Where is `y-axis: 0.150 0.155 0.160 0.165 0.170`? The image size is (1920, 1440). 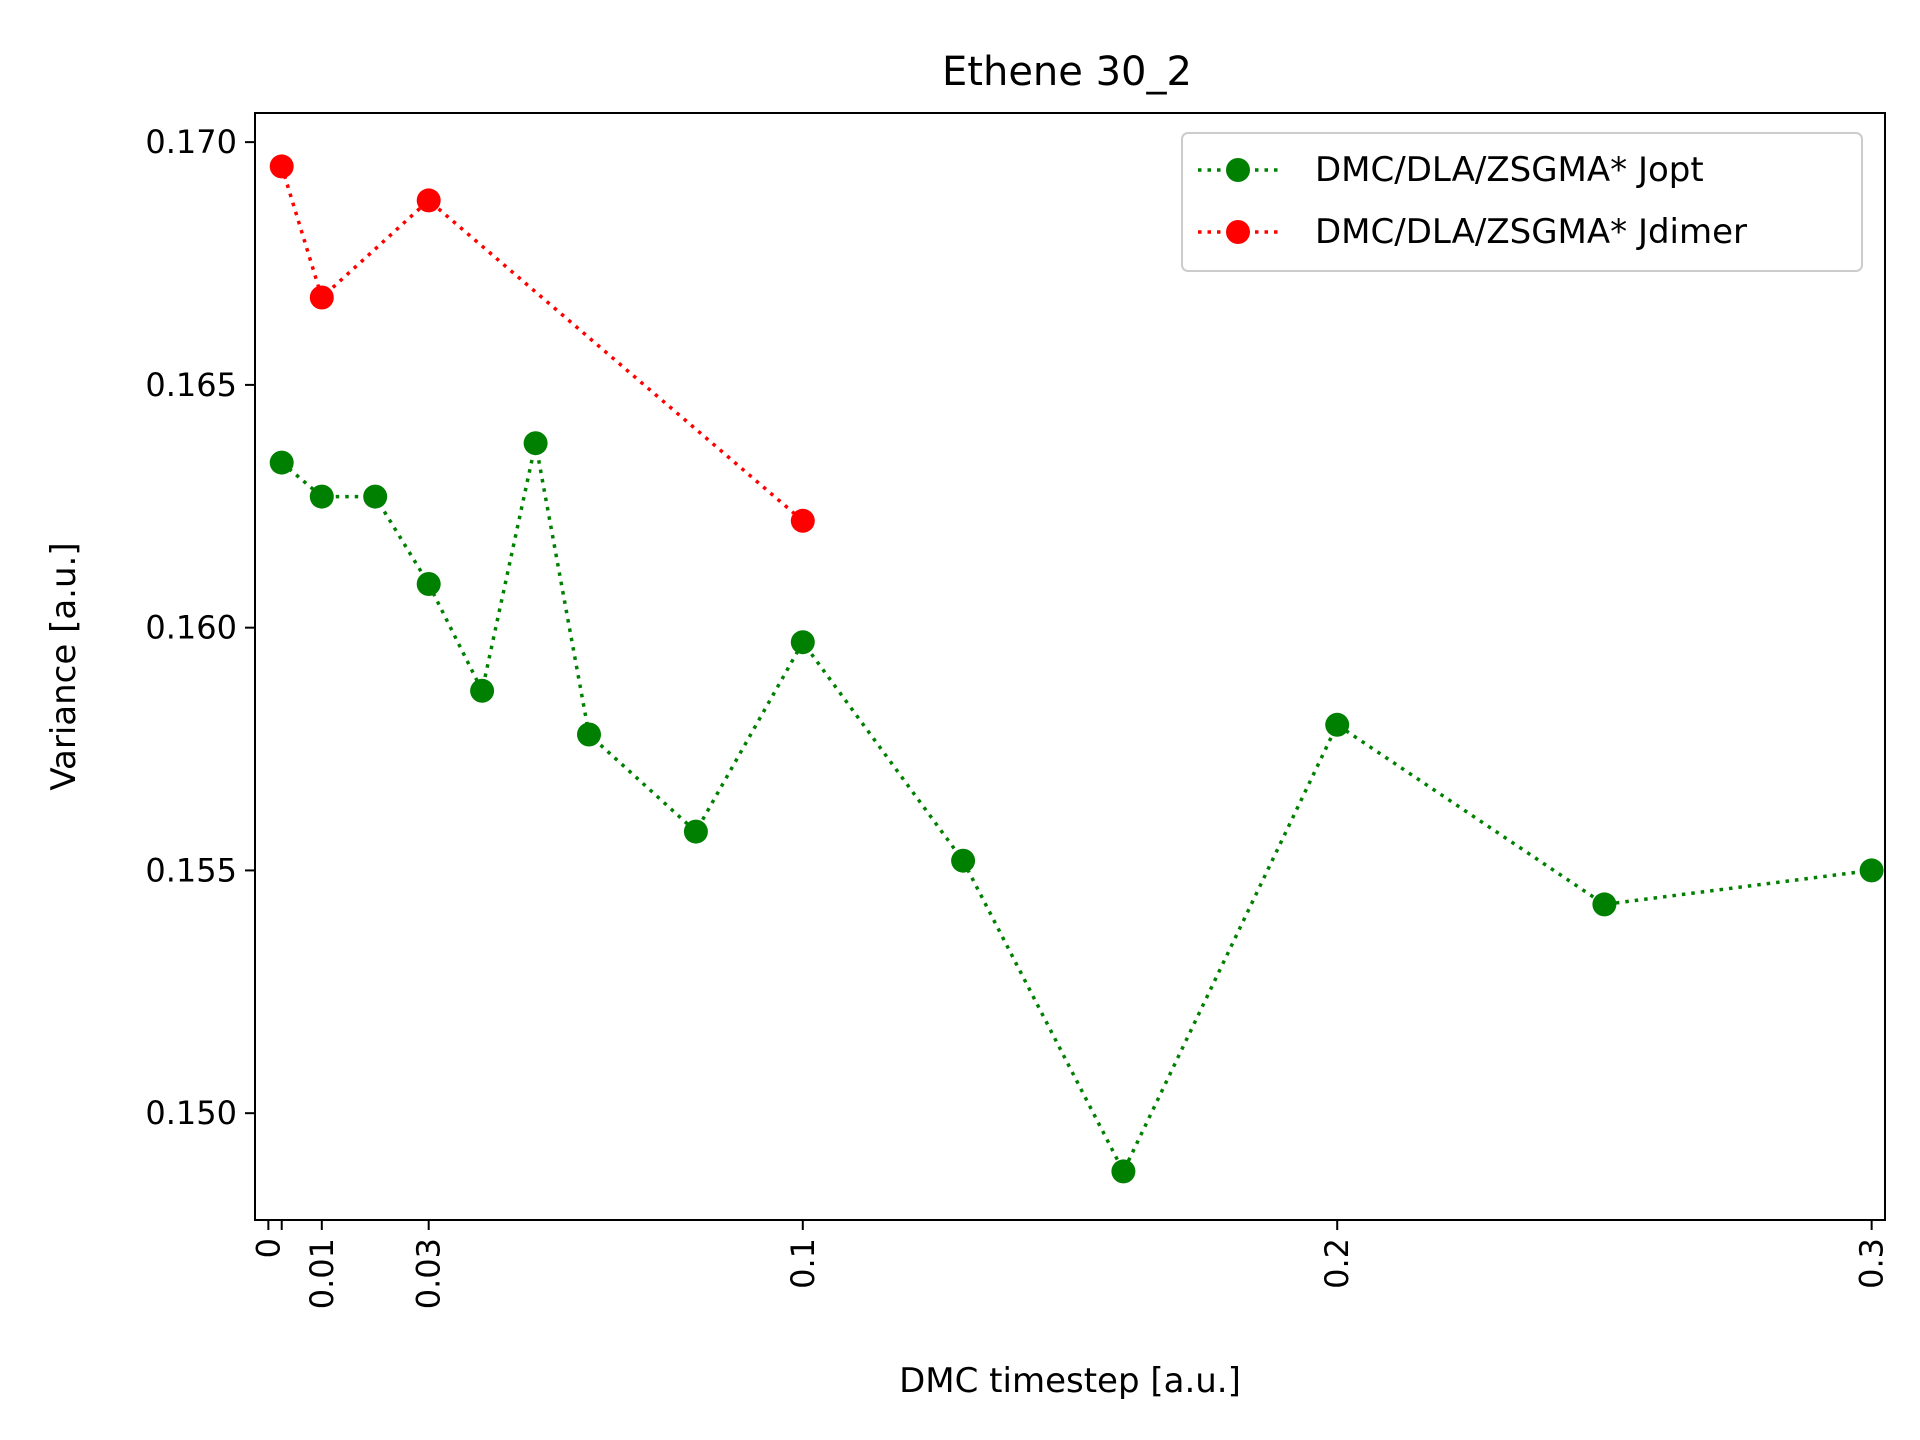
y-axis: 0.150 0.155 0.160 0.165 0.170 is located at coordinates (200, 627).